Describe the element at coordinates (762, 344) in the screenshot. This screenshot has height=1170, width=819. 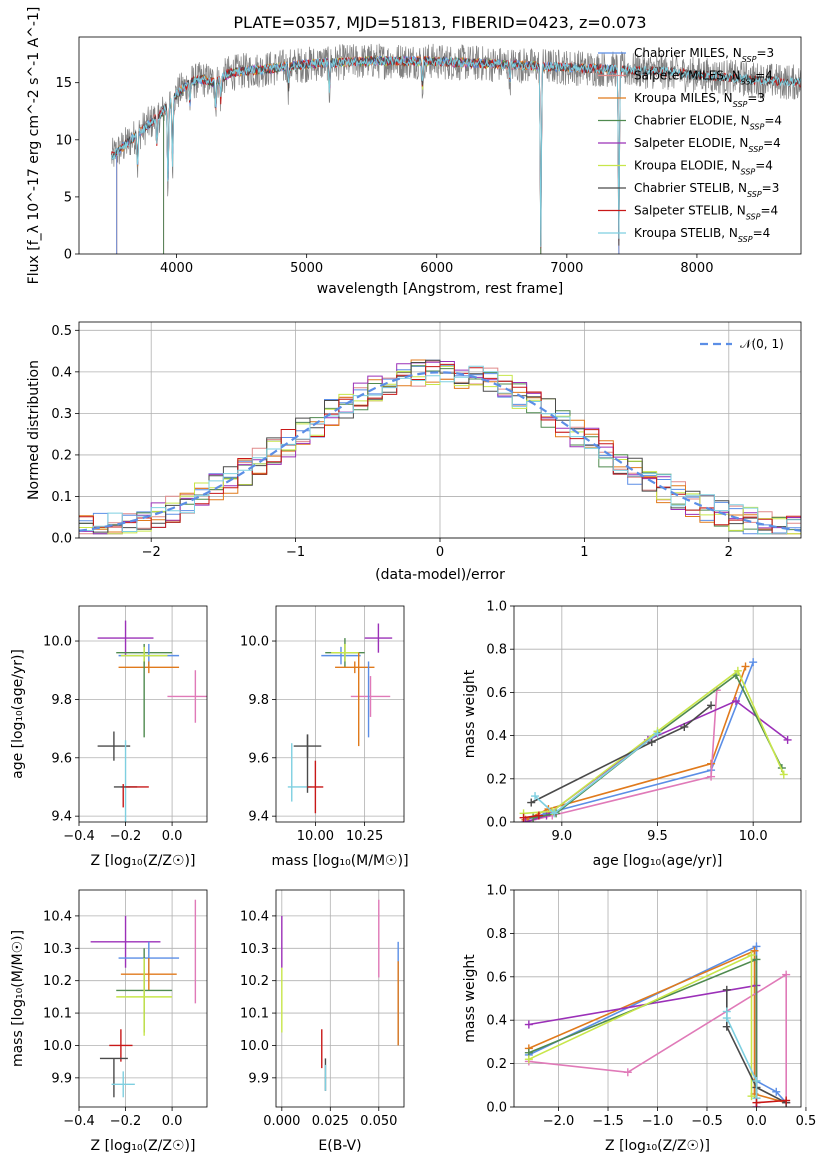
I see `legend-entry: 𝒩(0, 1)` at that location.